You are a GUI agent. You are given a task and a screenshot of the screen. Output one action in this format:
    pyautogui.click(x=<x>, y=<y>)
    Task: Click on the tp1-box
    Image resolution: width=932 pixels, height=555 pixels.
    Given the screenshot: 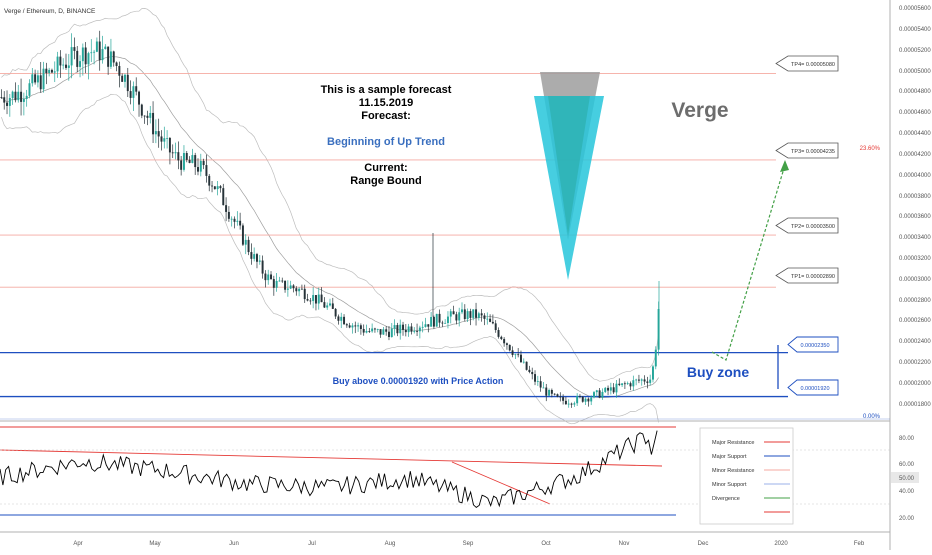 What is the action you would take?
    pyautogui.click(x=807, y=275)
    